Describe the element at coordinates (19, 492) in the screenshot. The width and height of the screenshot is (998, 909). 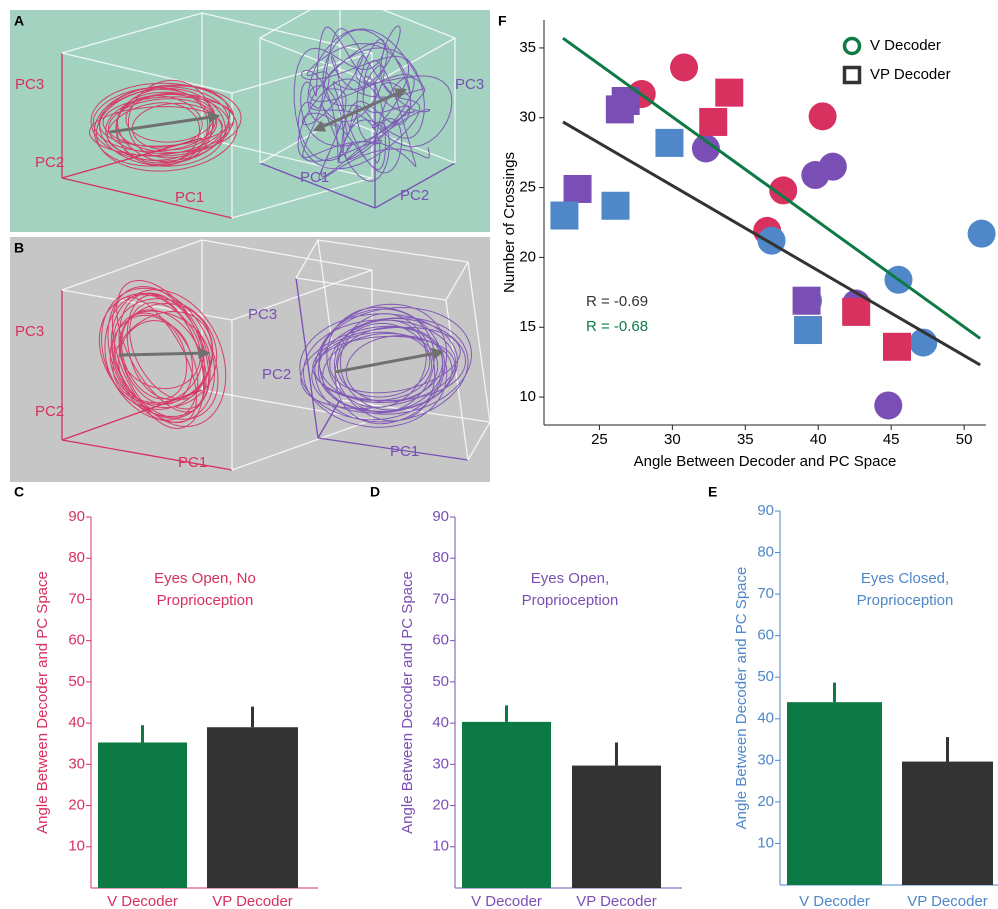
I see `panel-label: C` at that location.